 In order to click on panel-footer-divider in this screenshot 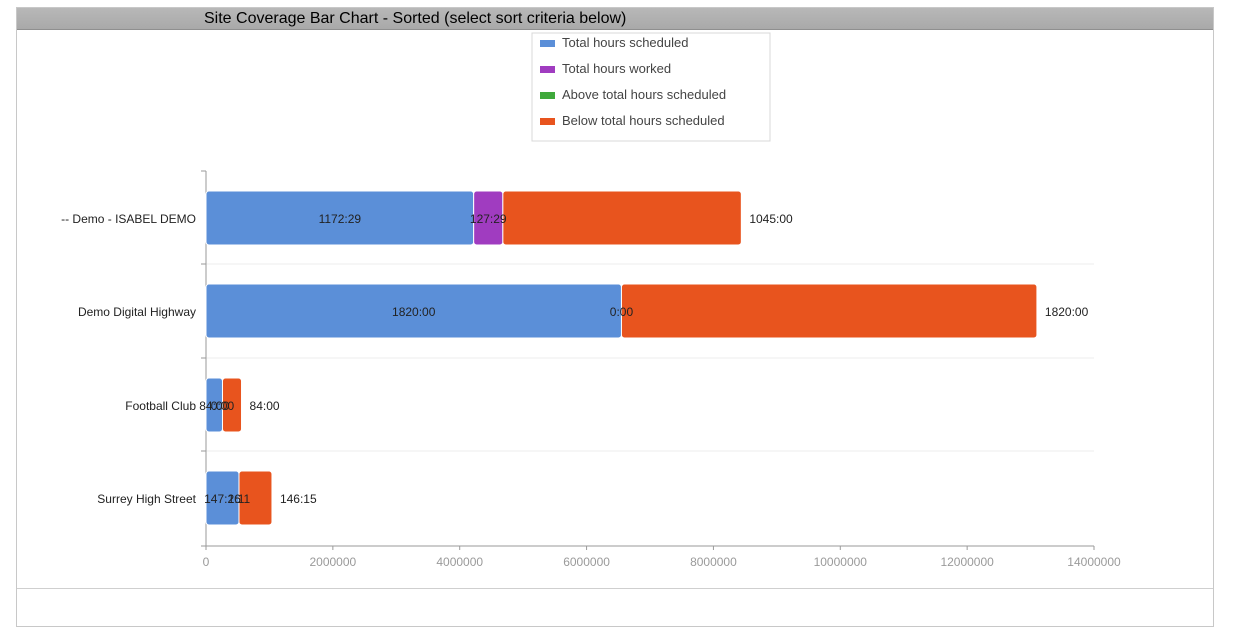, I will do `click(615, 588)`.